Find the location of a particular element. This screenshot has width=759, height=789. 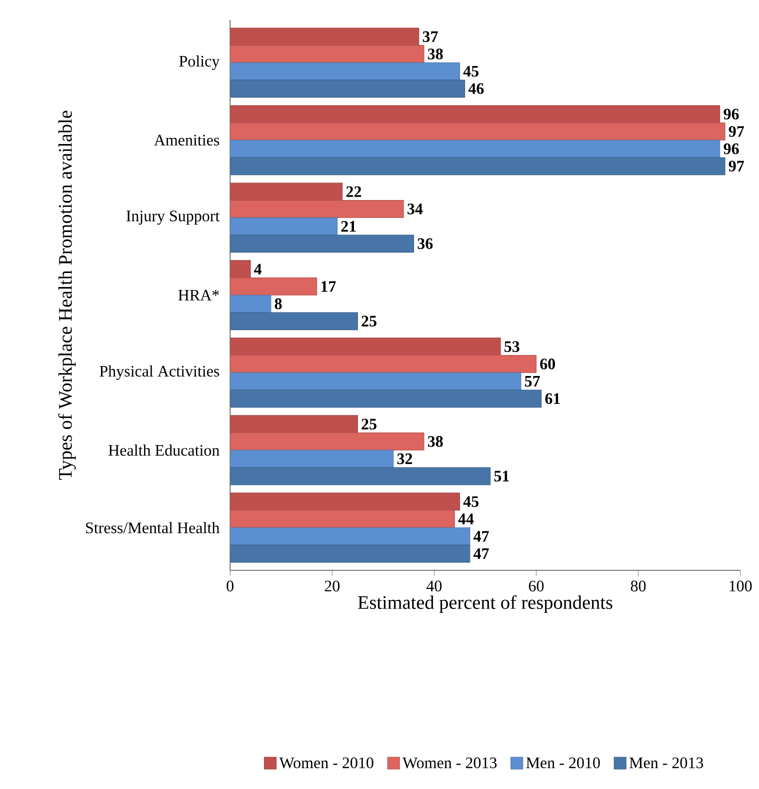

data-label: 51 is located at coordinates (501, 476).